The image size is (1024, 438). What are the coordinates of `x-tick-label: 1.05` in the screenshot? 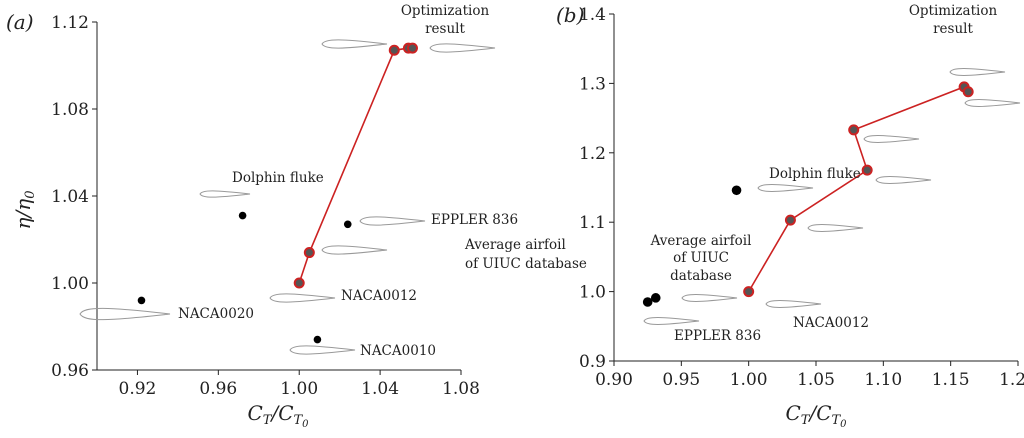 It's located at (816, 380).